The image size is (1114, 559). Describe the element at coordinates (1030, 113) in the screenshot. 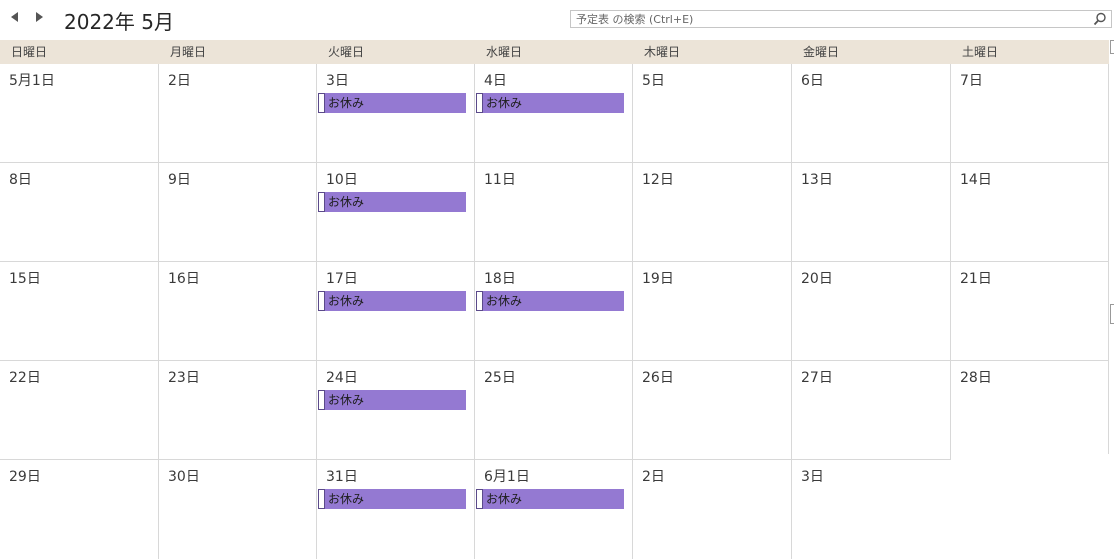

I see `day-cell: 7日` at that location.